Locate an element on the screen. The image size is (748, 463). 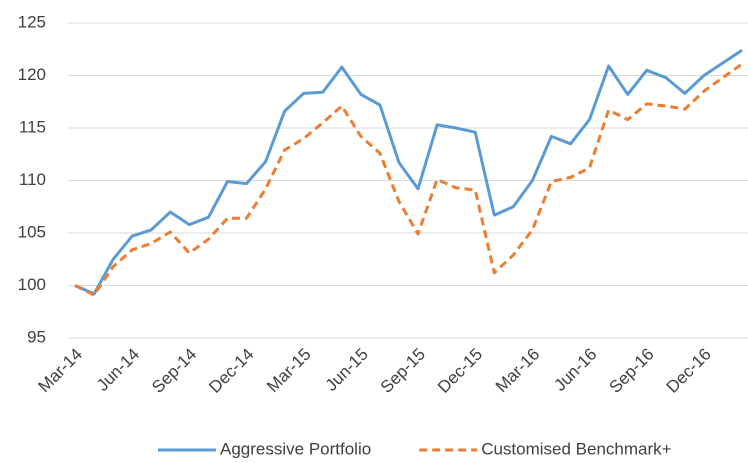
legend-label: Aggressive Portfolio is located at coordinates (295, 448).